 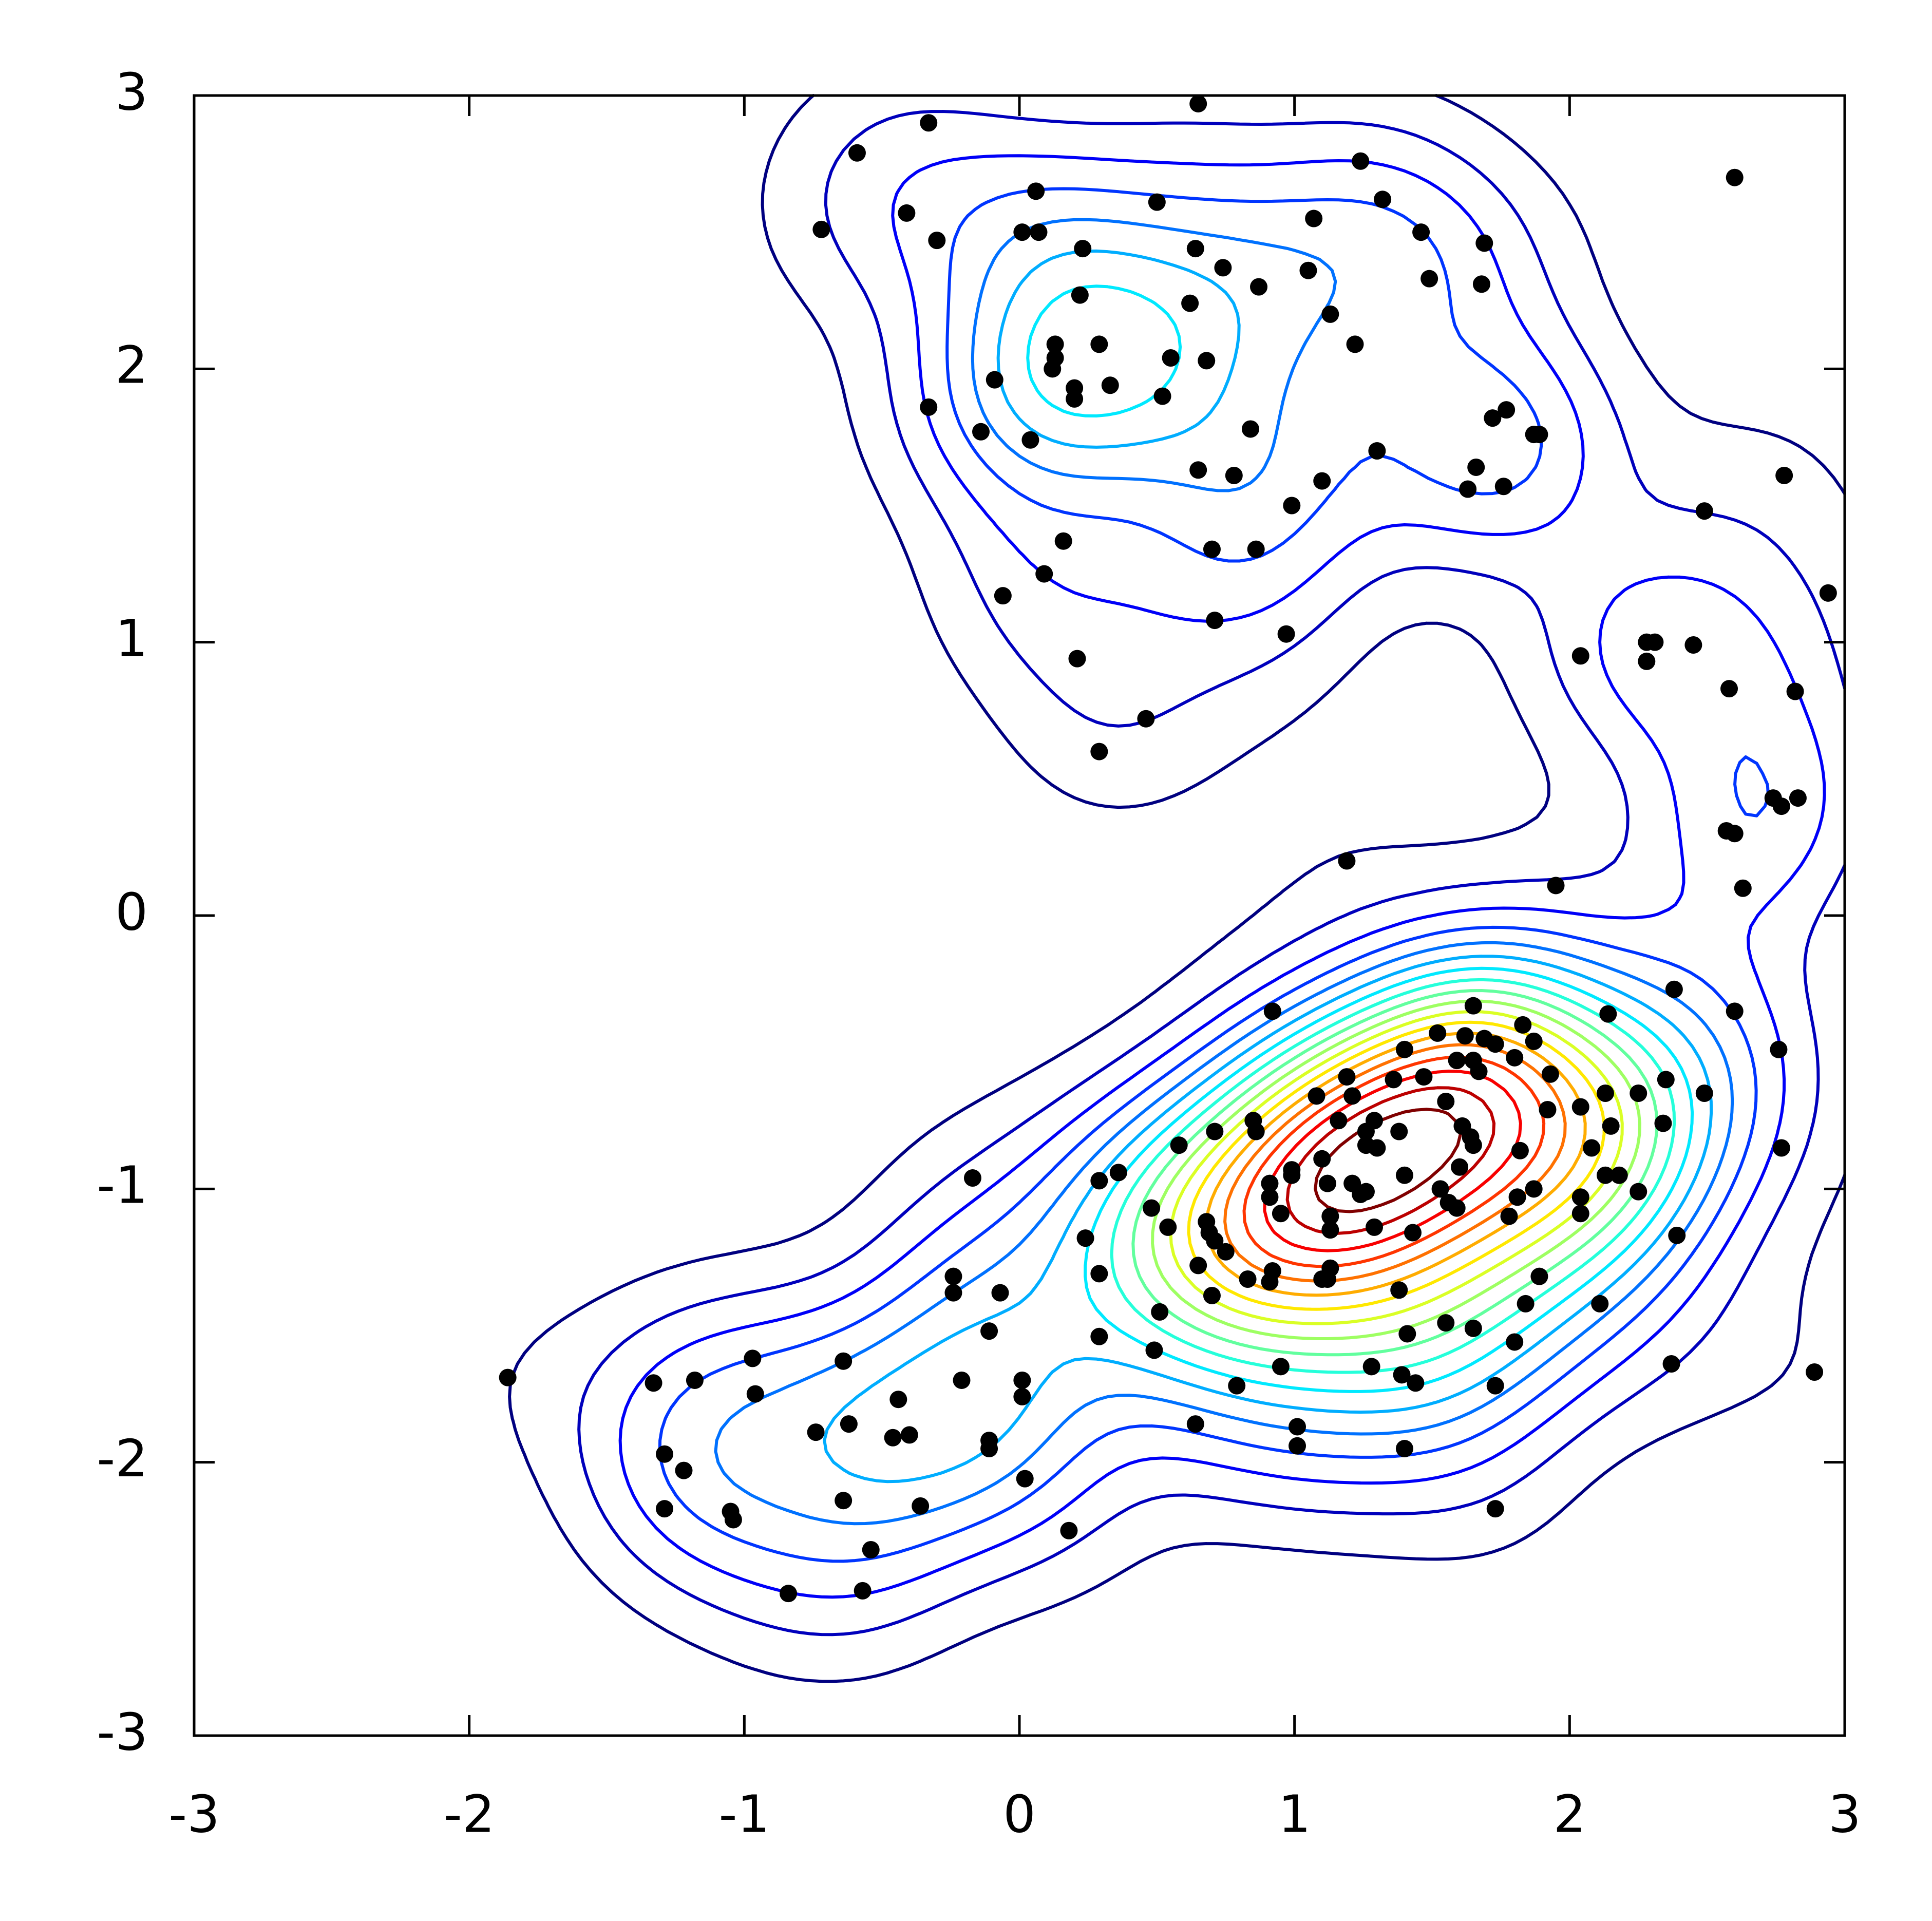 I want to click on contour-line, so click(x=1393, y=1176).